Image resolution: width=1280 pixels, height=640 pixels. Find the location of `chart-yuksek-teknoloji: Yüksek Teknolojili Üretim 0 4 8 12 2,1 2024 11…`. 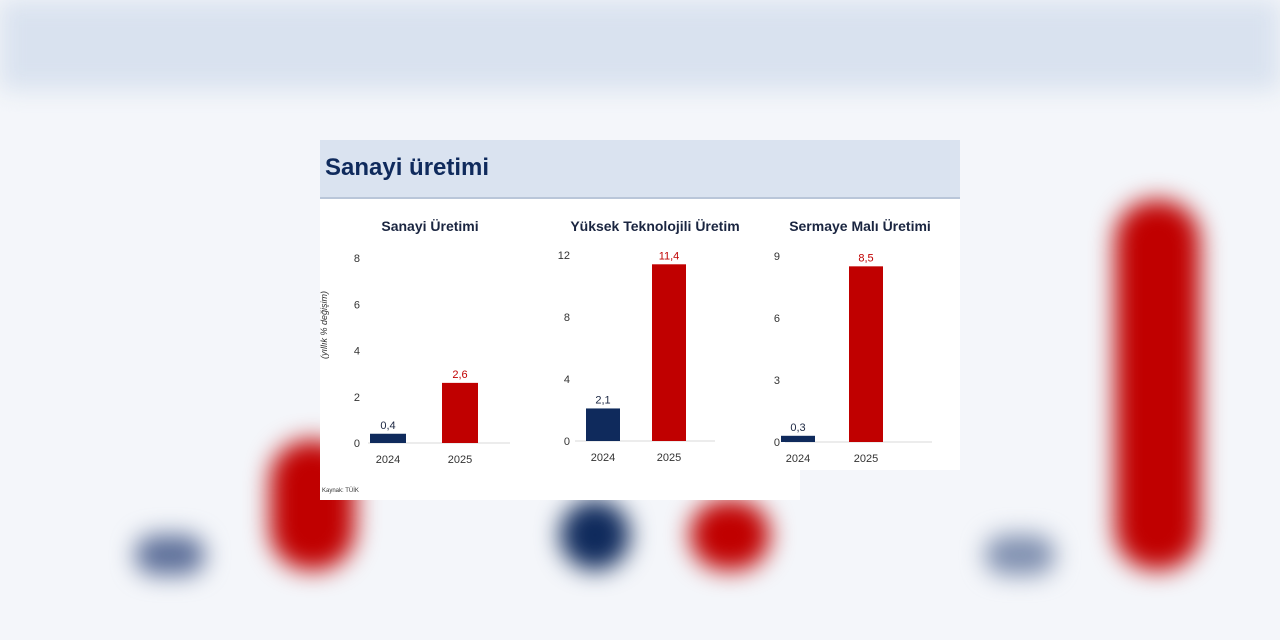

chart-yuksek-teknoloji: Yüksek Teknolojili Üretim 0 4 8 12 2,1 2024 11… is located at coordinates (655, 350).